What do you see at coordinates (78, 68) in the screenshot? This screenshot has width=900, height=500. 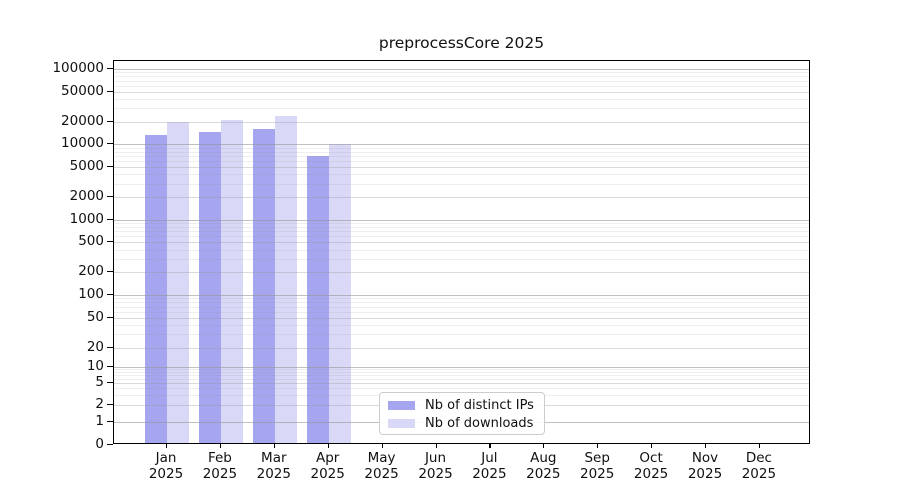 I see `y-tick-label: 100000` at bounding box center [78, 68].